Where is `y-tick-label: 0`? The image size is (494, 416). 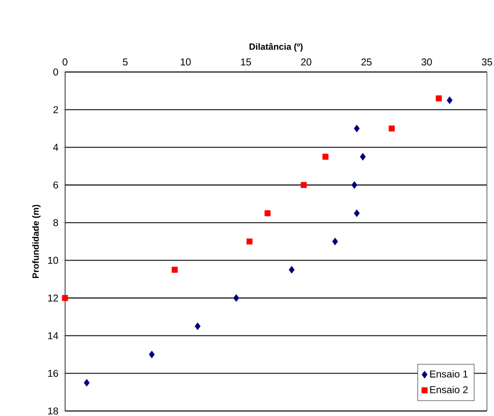
y-tick-label: 0 is located at coordinates (55, 72).